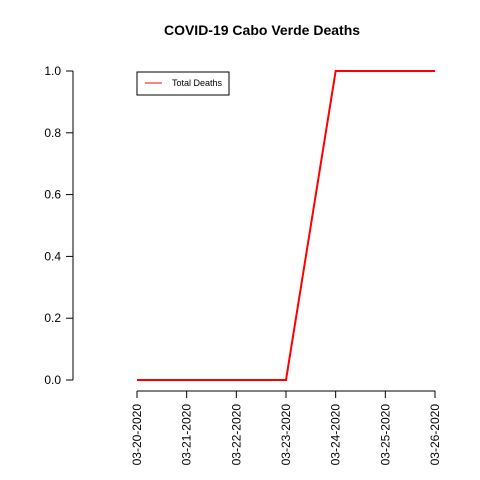 The image size is (480, 480). I want to click on y-tick-label: 0.8, so click(52, 133).